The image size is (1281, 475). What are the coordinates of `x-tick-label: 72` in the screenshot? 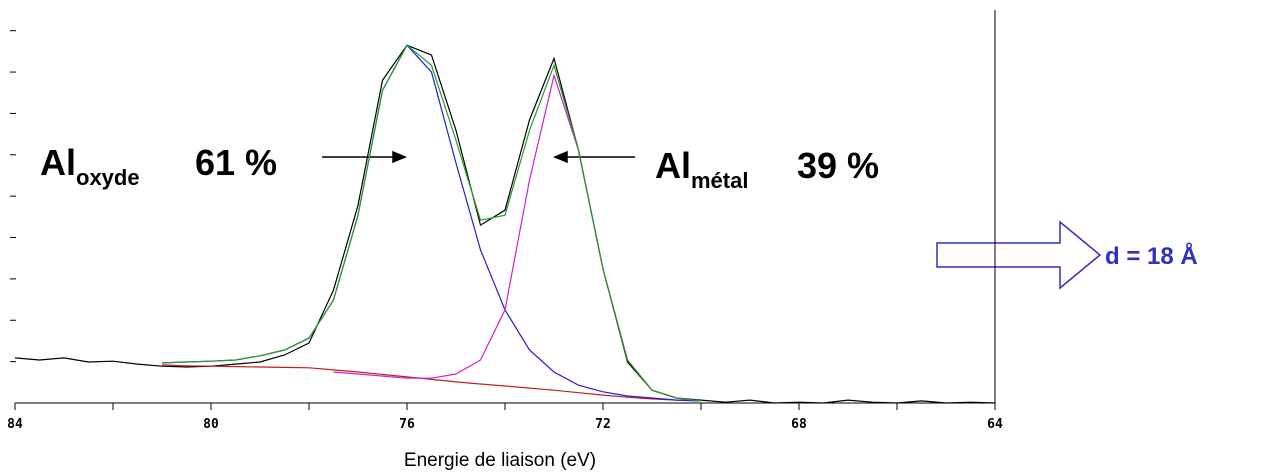 It's located at (603, 424).